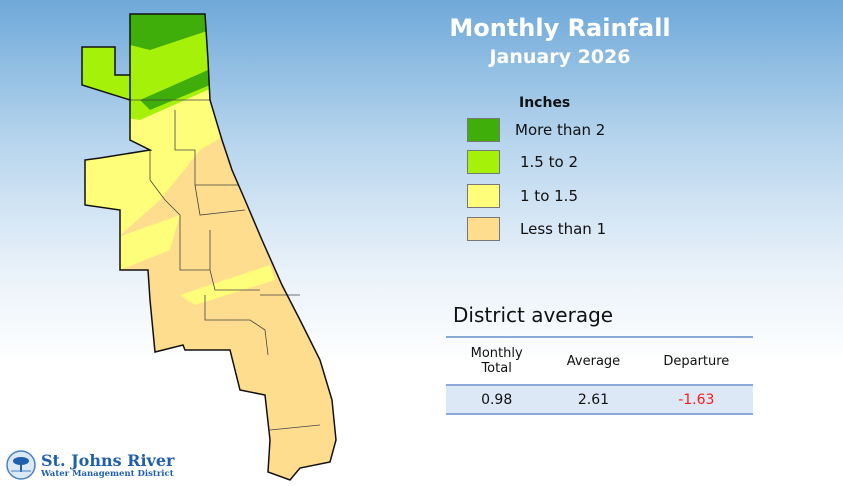 Image resolution: width=843 pixels, height=486 pixels. Describe the element at coordinates (107, 473) in the screenshot. I see `logo-subname: Water Management District` at that location.